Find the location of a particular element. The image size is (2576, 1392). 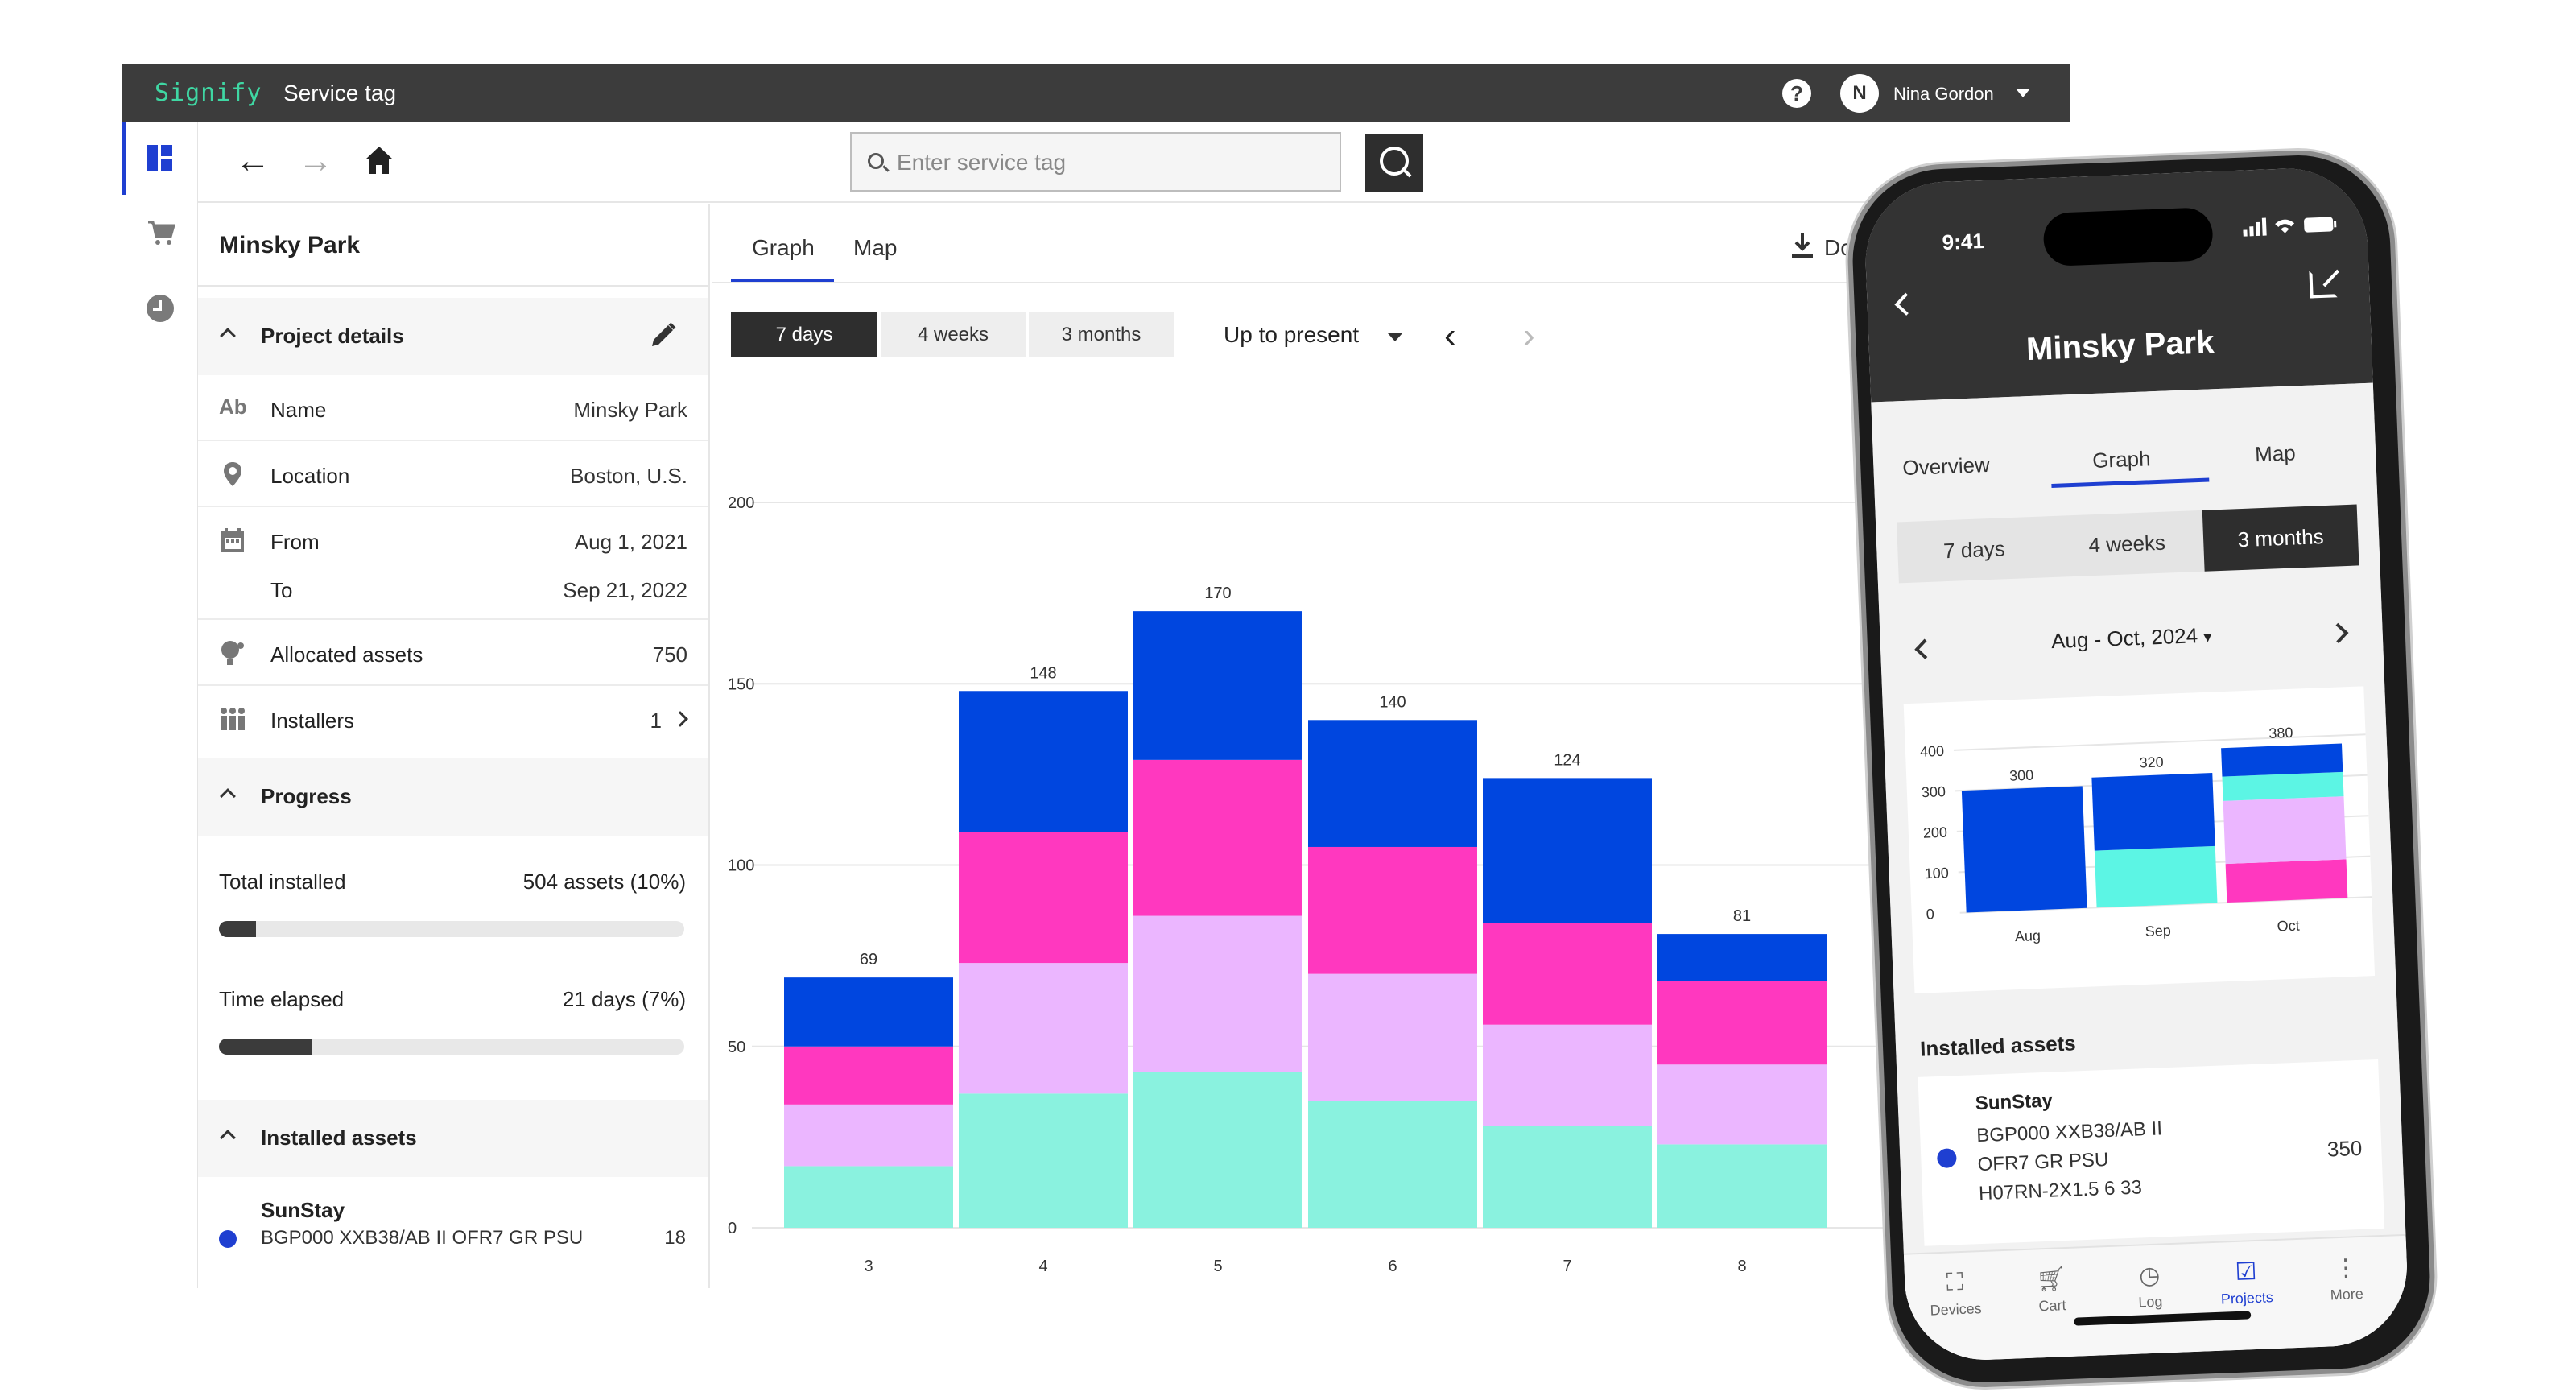

asset-description: BGP000 XXB38/AB II OFR7 GR PSU is located at coordinates (422, 1238).